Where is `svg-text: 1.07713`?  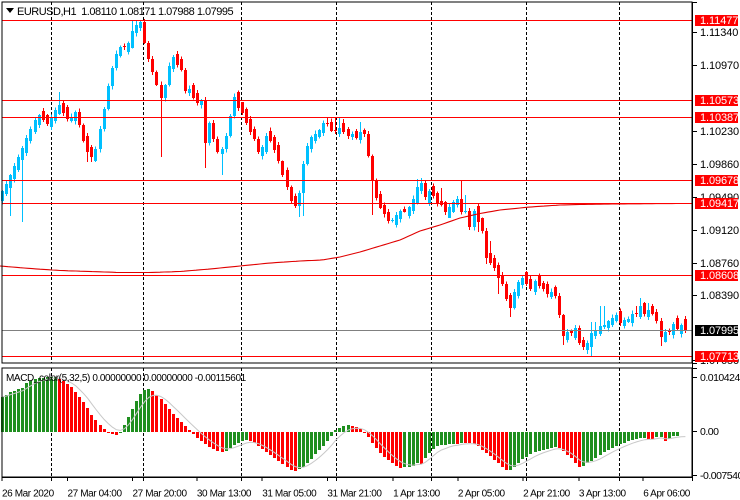
svg-text: 1.07713 is located at coordinates (719, 357).